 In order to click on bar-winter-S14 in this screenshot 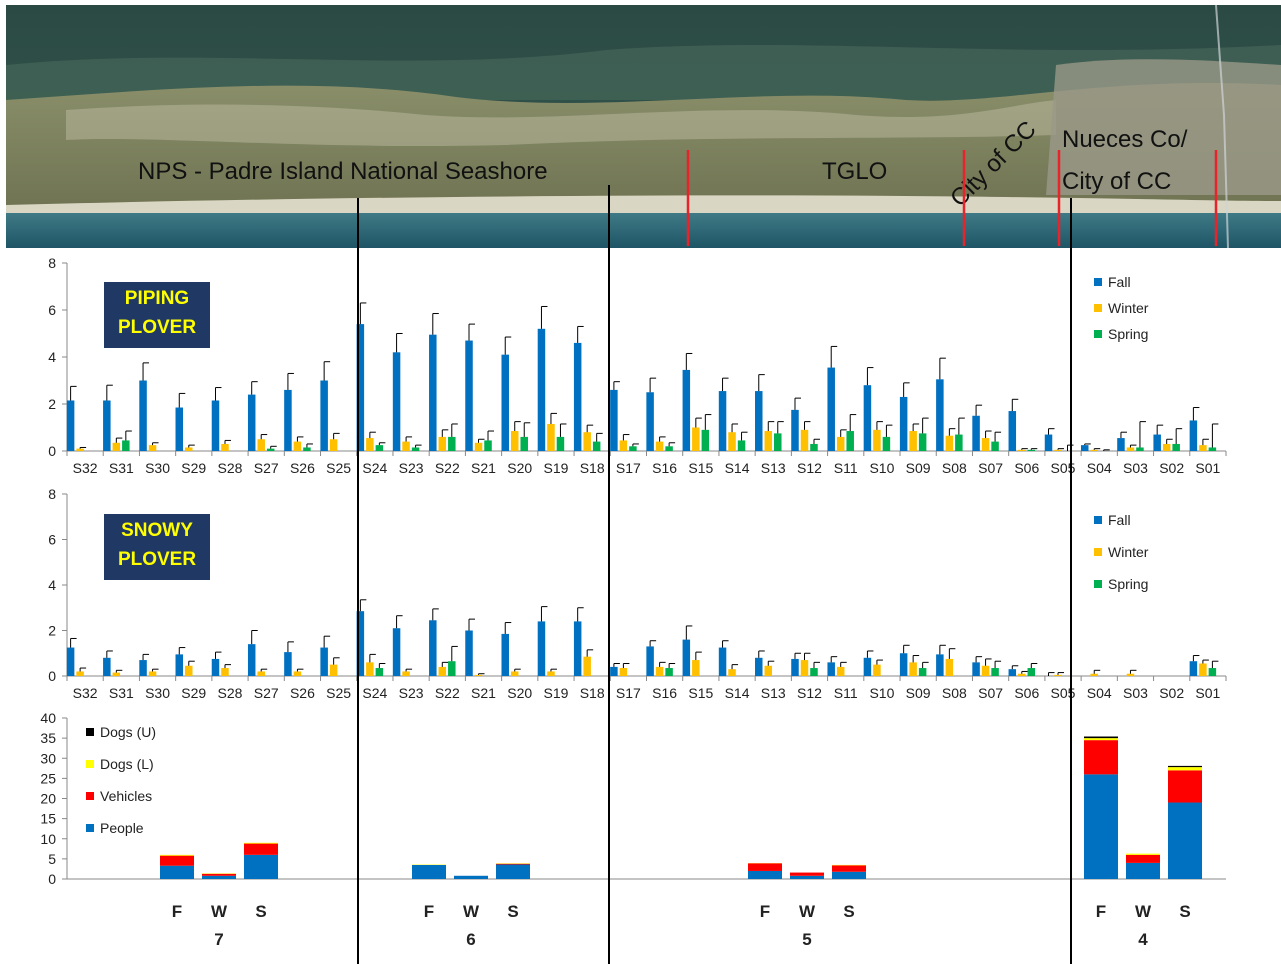, I will do `click(732, 441)`.